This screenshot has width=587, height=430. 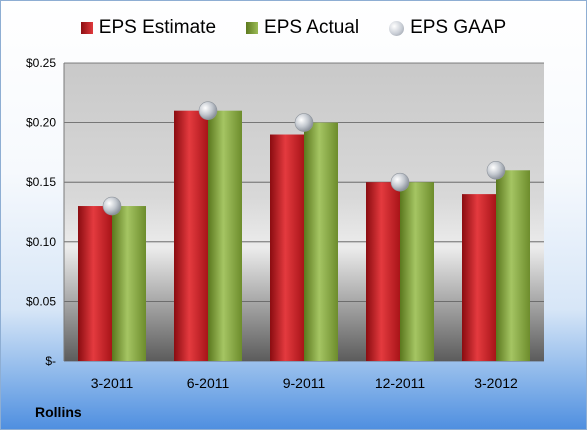 I want to click on legend-item-estimate: EPS Estimate, so click(x=148, y=28).